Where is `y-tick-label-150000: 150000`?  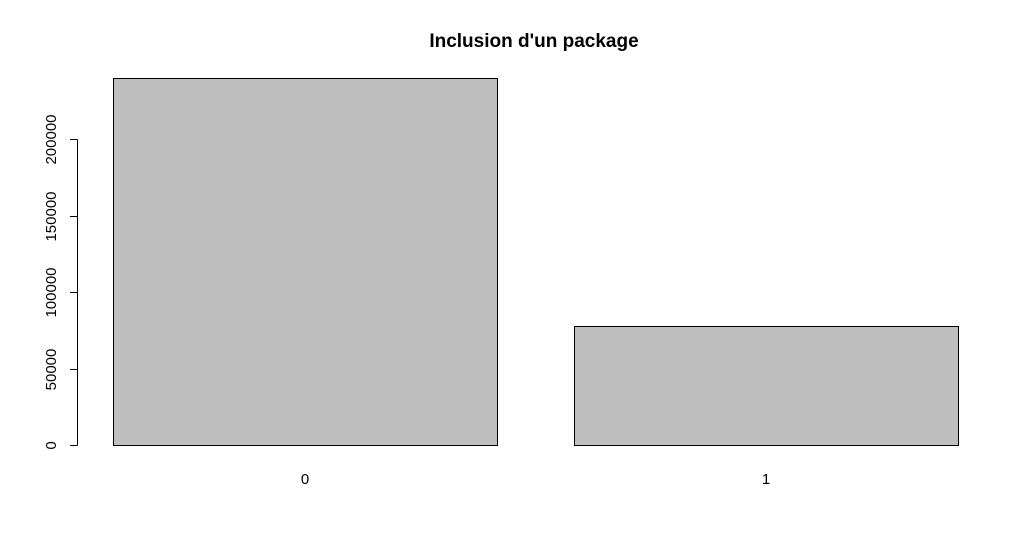 y-tick-label-150000: 150000 is located at coordinates (51, 216).